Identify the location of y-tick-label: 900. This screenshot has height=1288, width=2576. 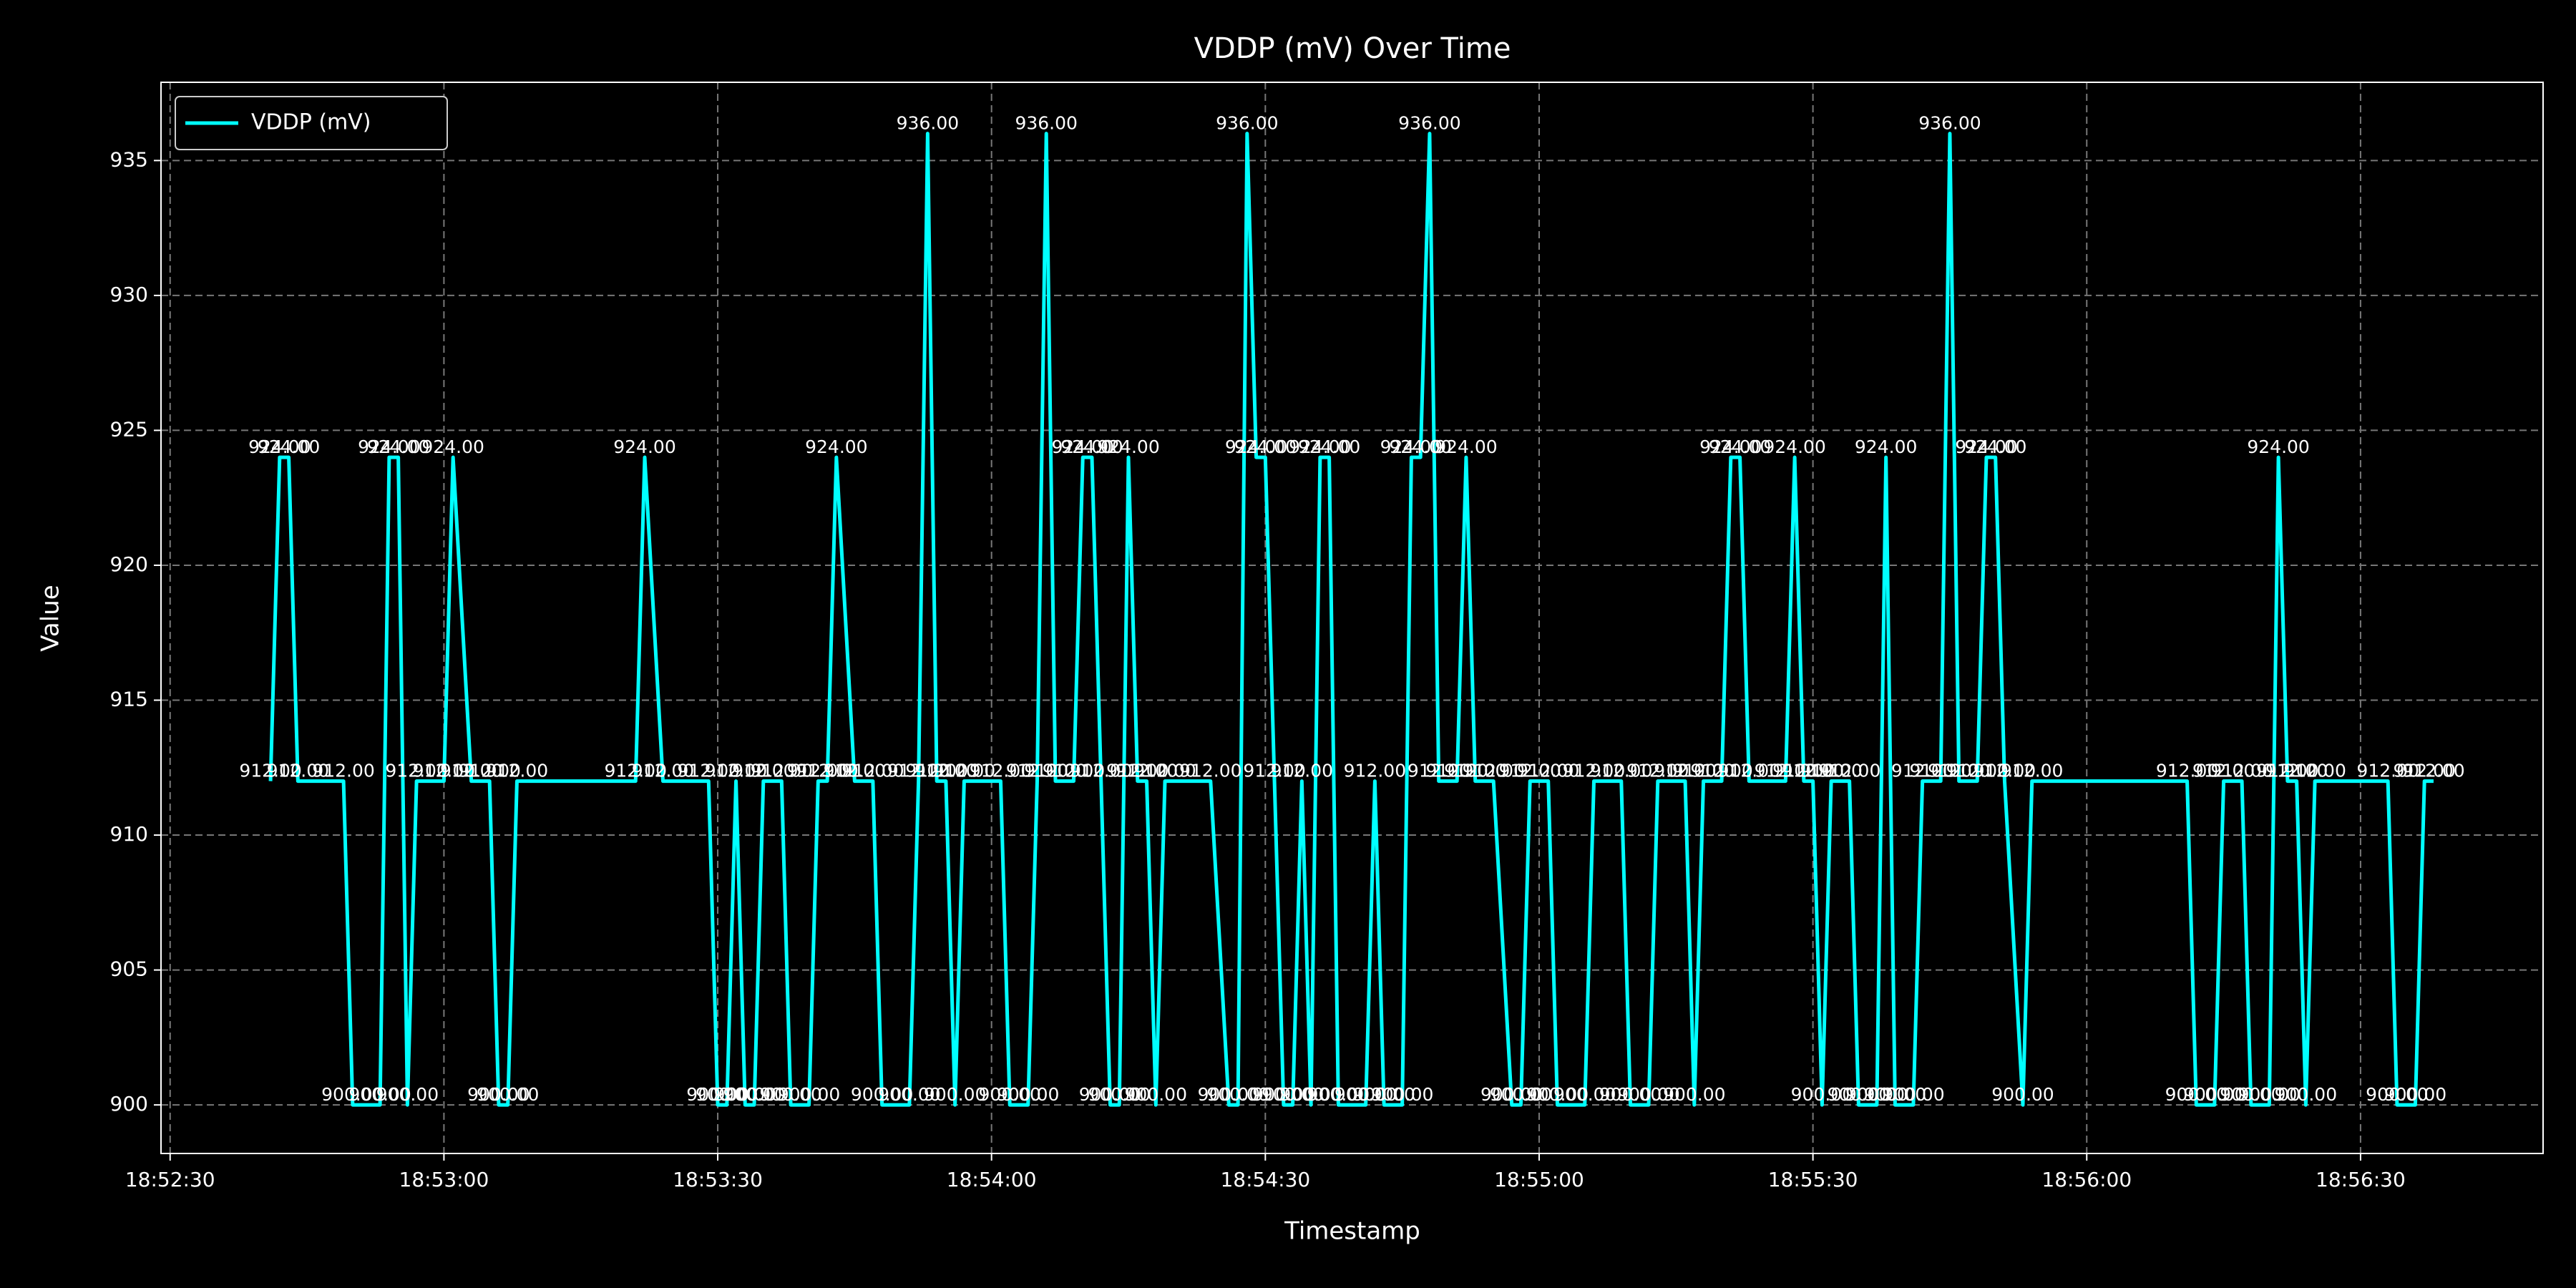
(129, 1104).